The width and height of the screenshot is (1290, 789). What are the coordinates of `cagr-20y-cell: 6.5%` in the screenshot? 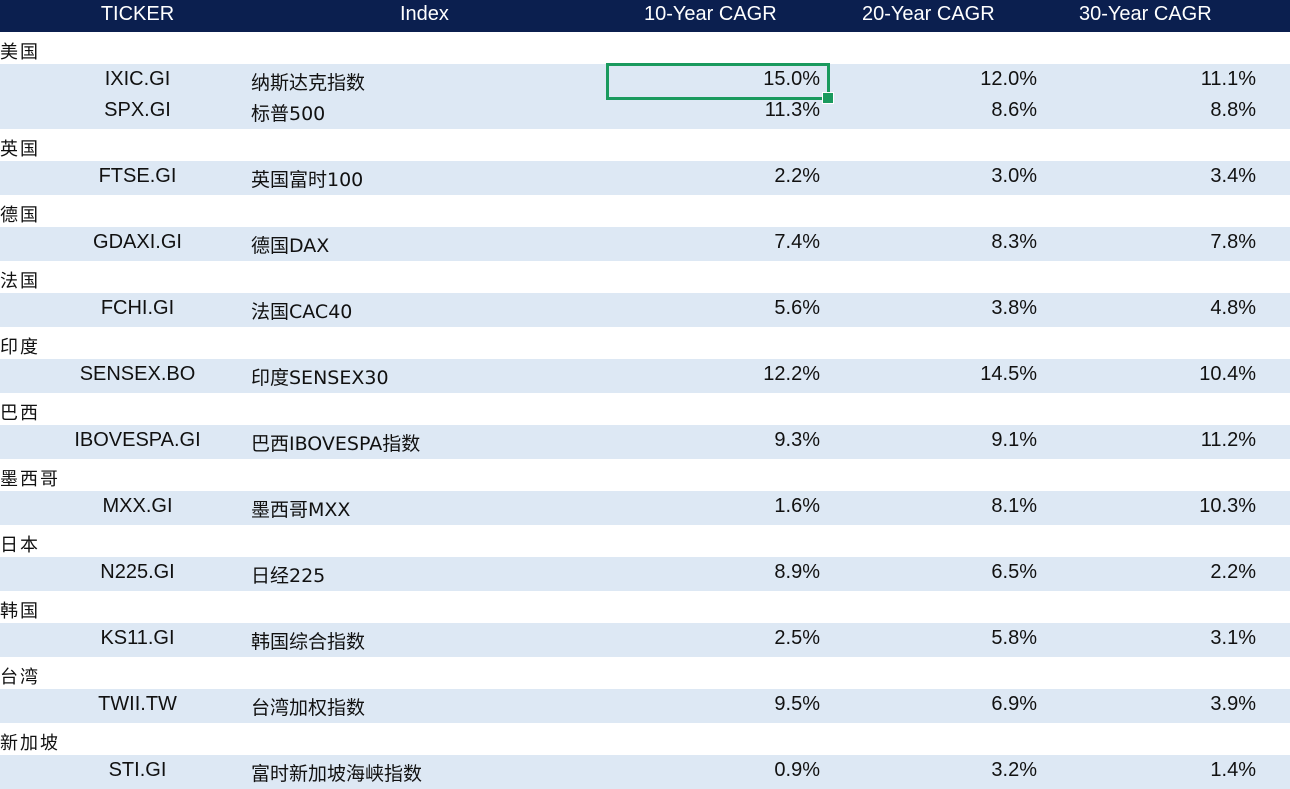 It's located at (1014, 572).